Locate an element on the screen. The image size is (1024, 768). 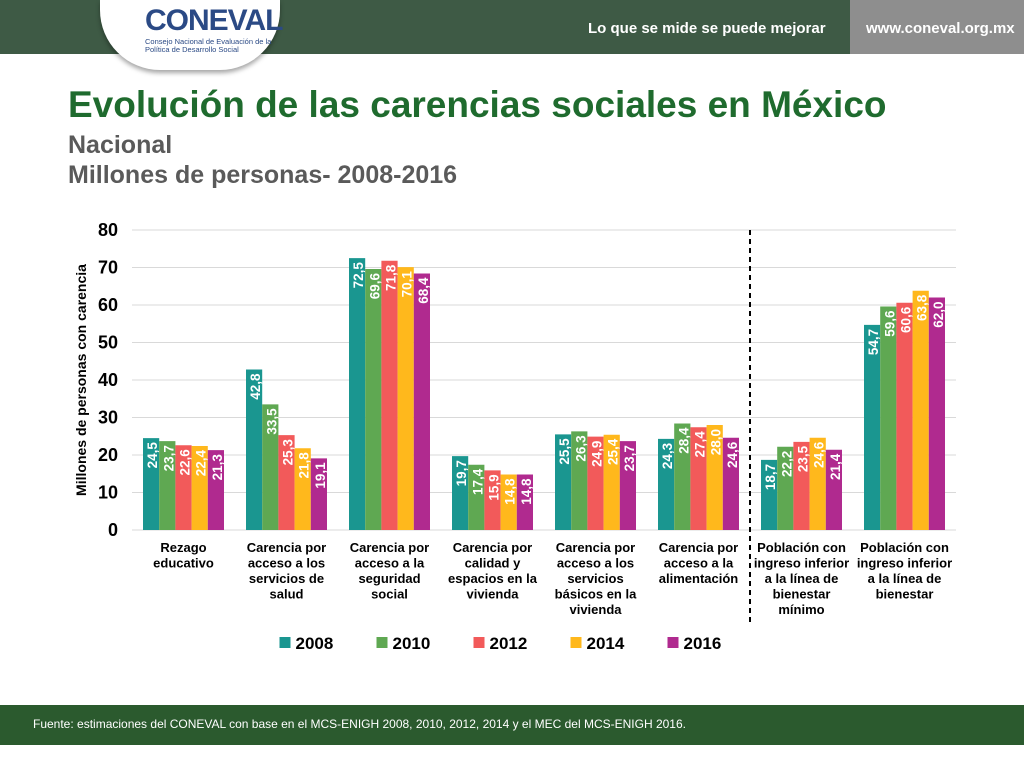
data-label: 70,1 is located at coordinates (407, 284).